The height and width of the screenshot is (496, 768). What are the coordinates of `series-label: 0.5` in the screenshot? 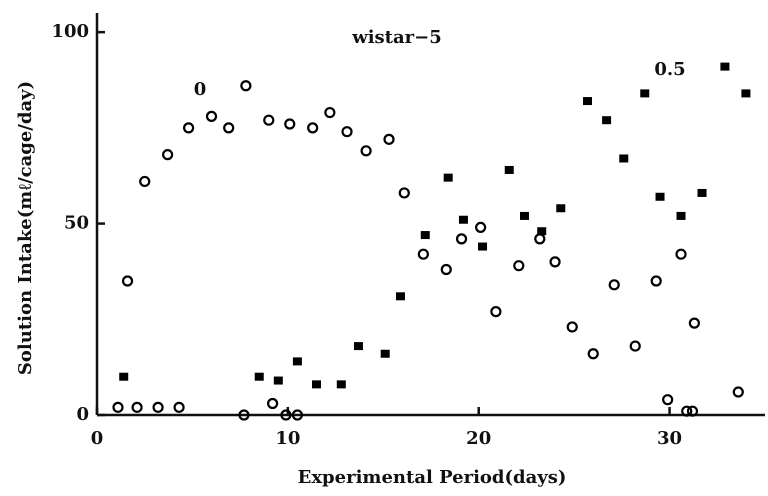 It's located at (669, 69).